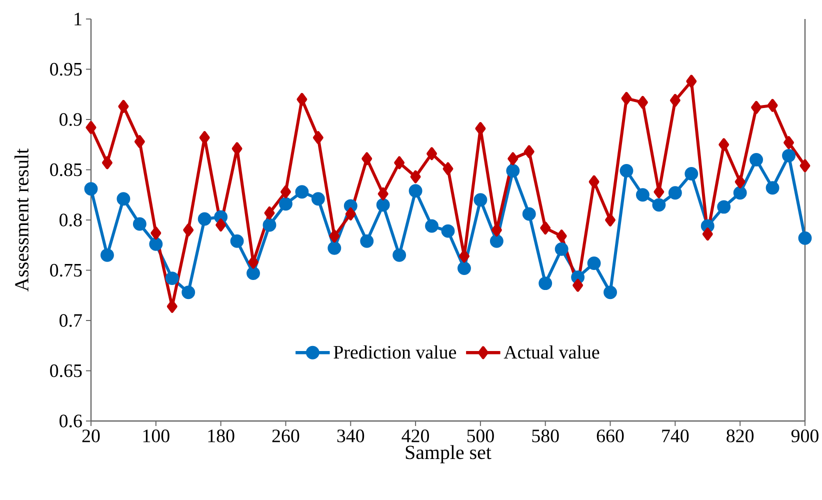 This screenshot has height=500, width=822. What do you see at coordinates (66, 270) in the screenshot?
I see `y-tick-label: 0.75` at bounding box center [66, 270].